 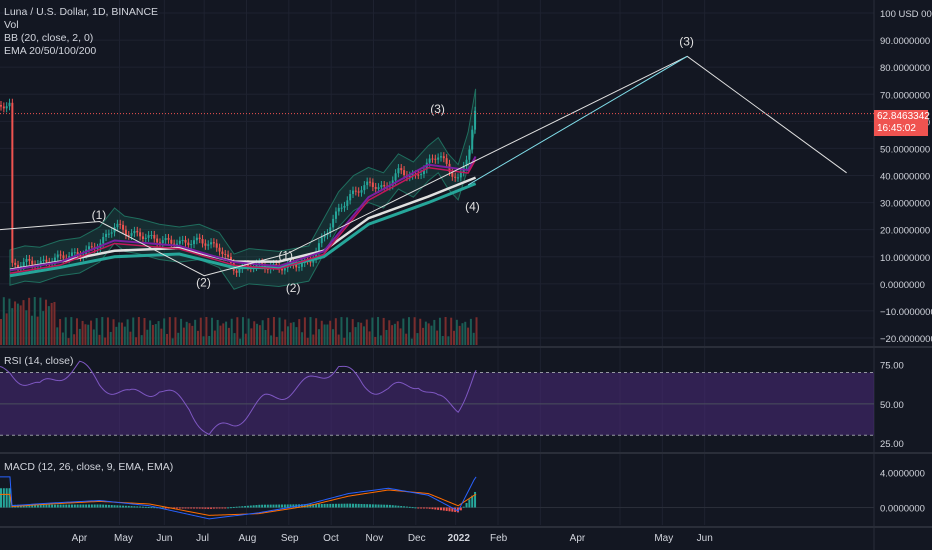 What do you see at coordinates (202, 538) in the screenshot?
I see `time-axis-tick: Jul` at bounding box center [202, 538].